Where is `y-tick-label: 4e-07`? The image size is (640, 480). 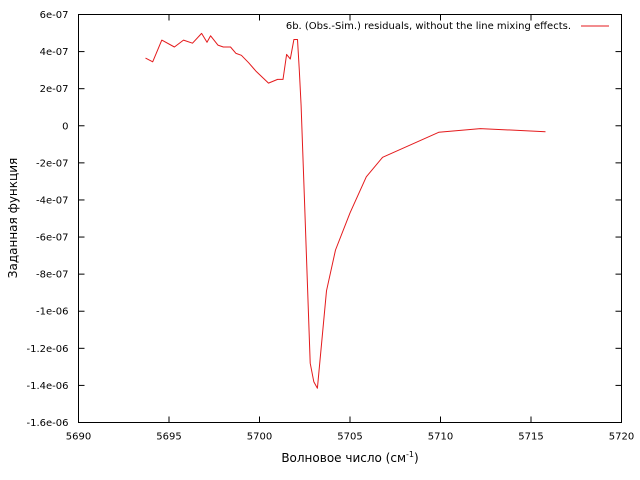
y-tick-label: 4e-07 is located at coordinates (54, 52).